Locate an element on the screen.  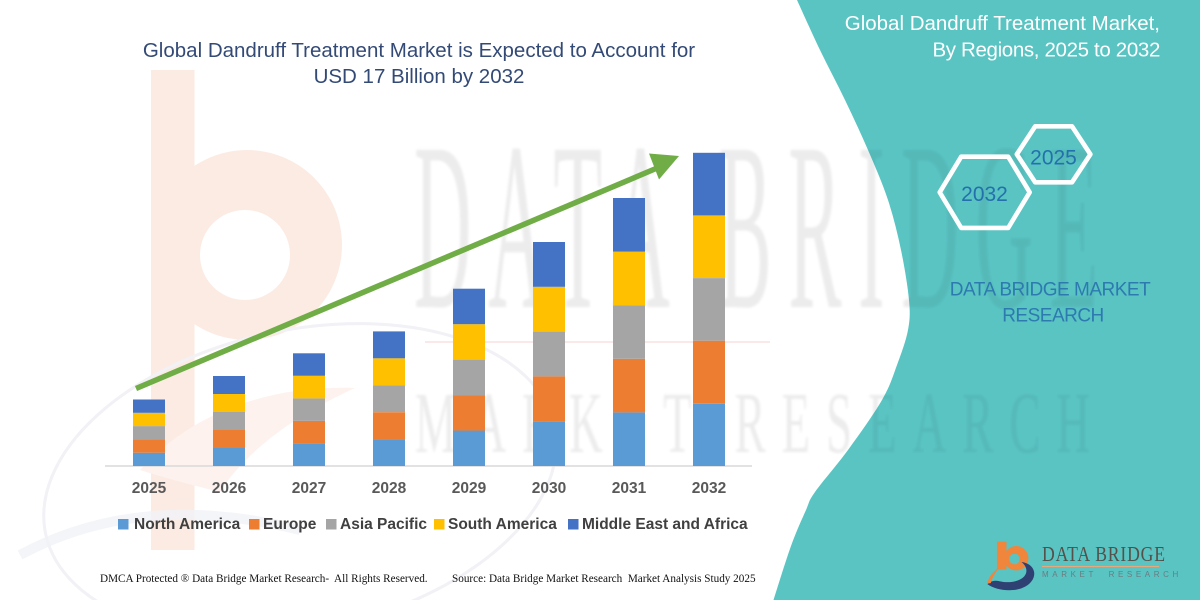
svg-text: Europe is located at coordinates (290, 524).